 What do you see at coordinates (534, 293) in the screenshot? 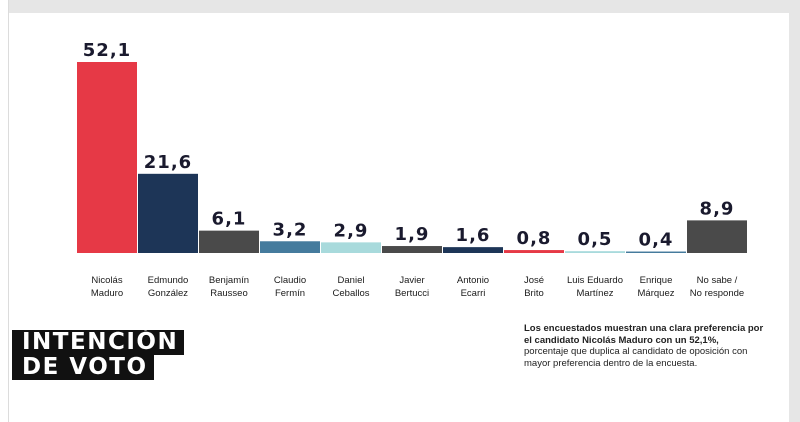
I see `category-label-line: Brito` at bounding box center [534, 293].